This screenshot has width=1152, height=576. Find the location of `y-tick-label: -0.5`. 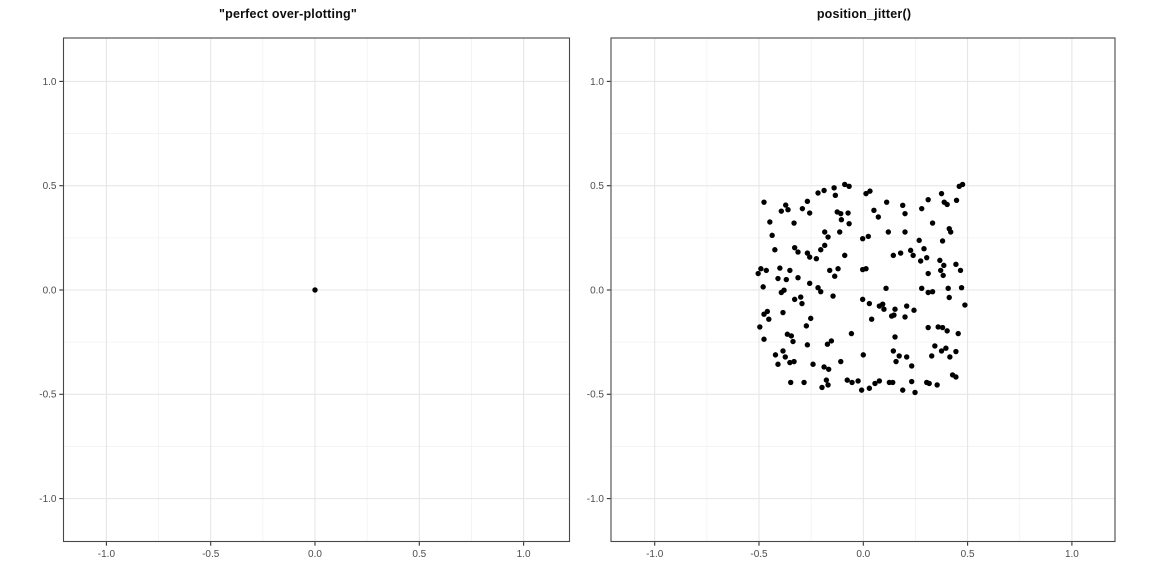

y-tick-label: -0.5 is located at coordinates (48, 395).